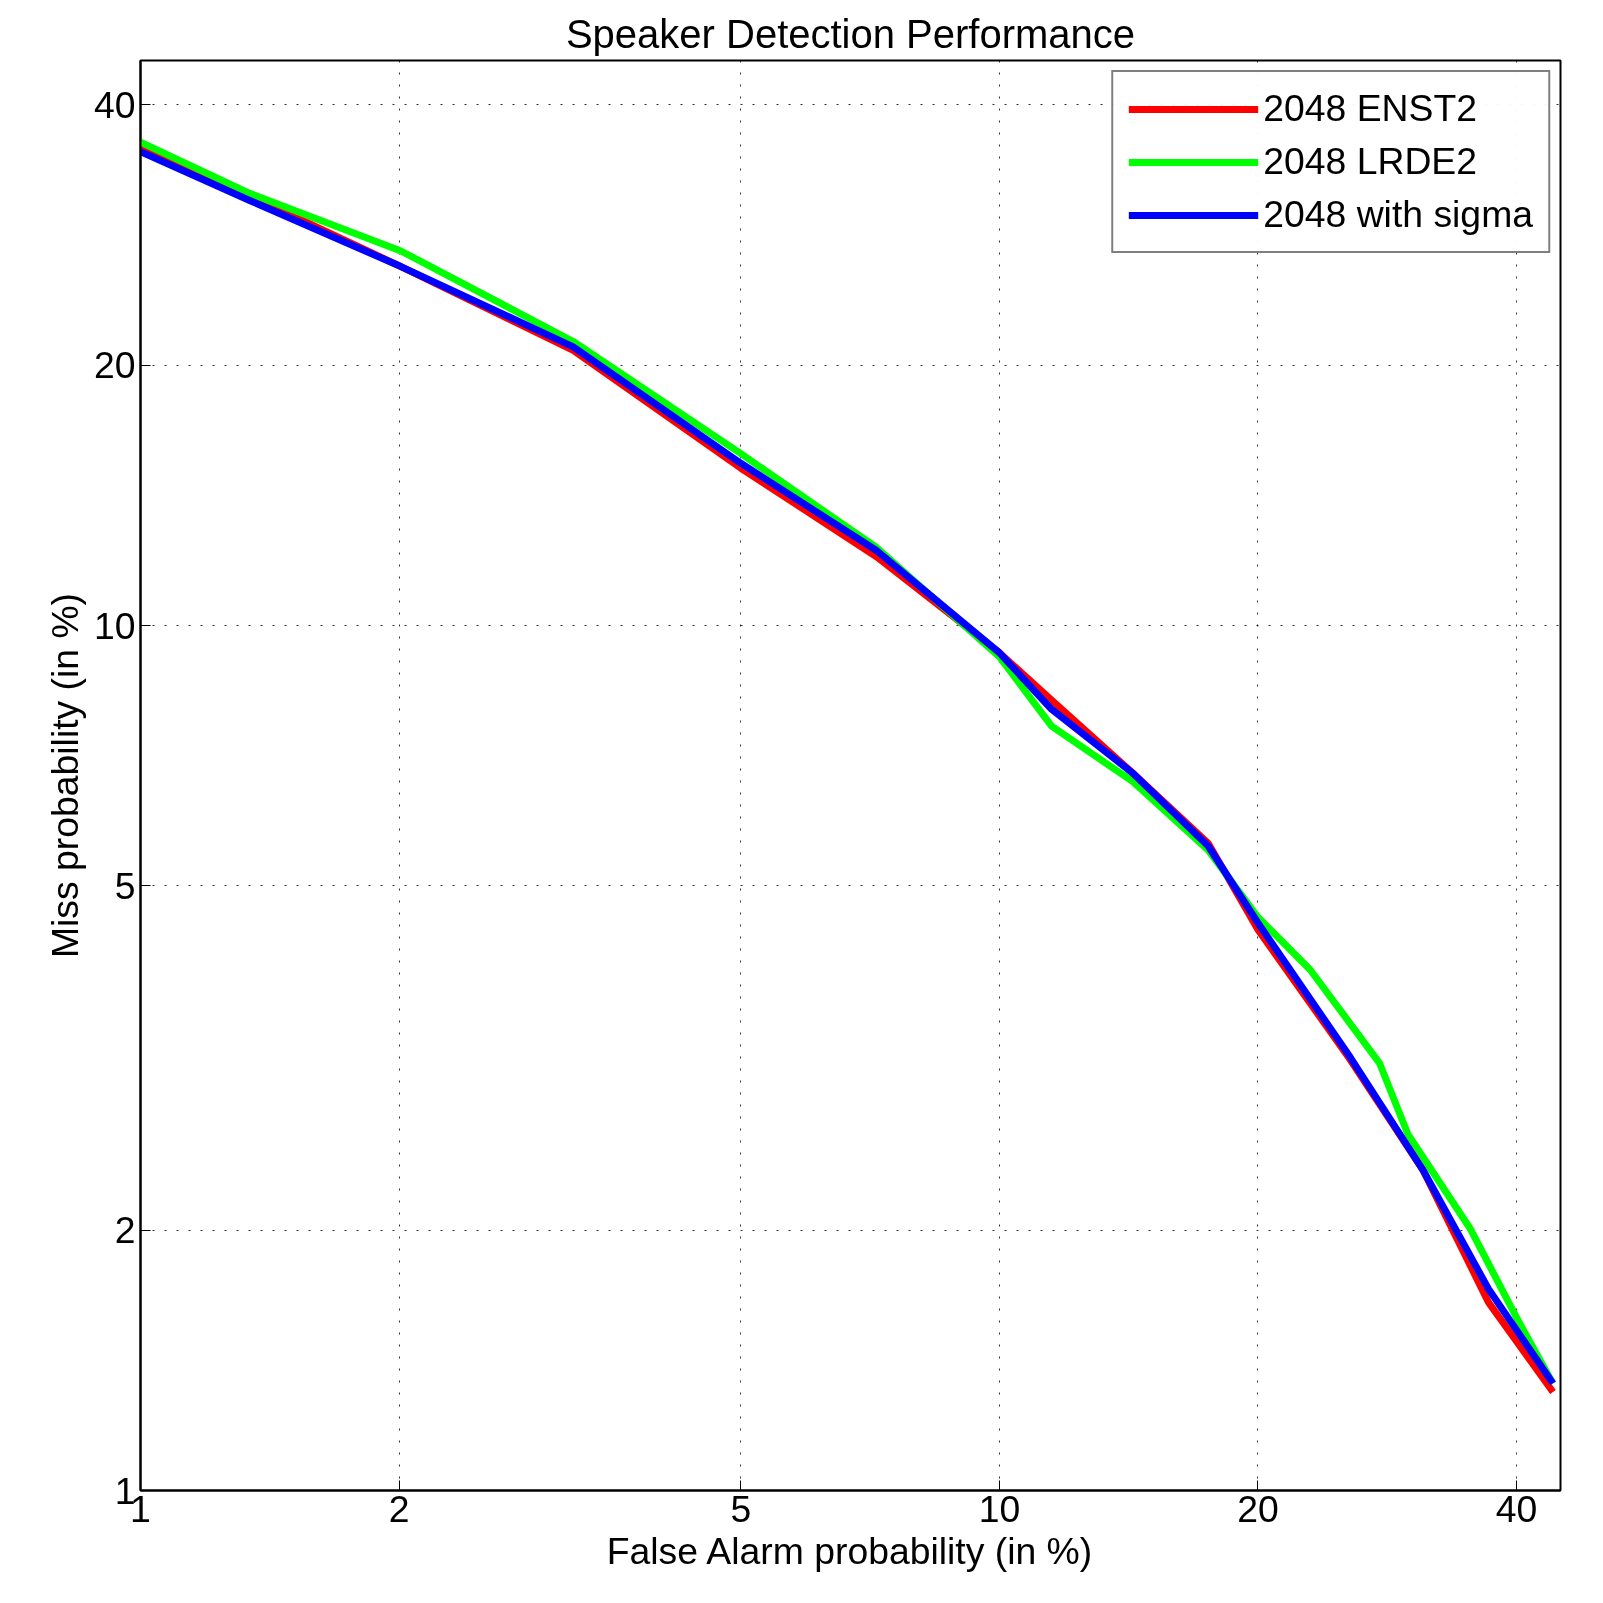 The height and width of the screenshot is (1603, 1603). Describe the element at coordinates (1370, 161) in the screenshot. I see `legend-label: 2048 LRDE2` at that location.